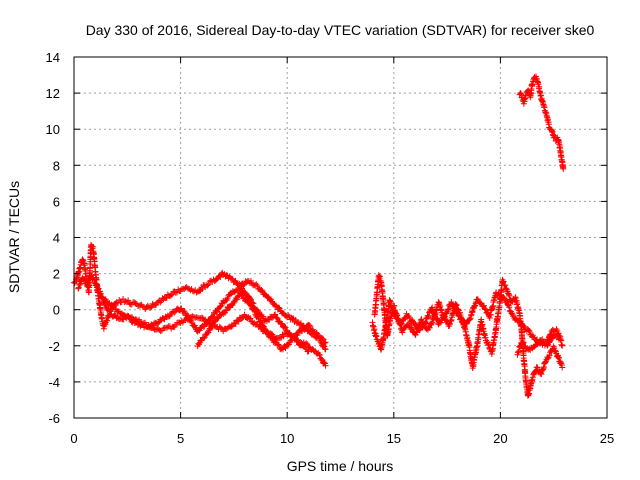 This screenshot has width=640, height=480. I want to click on y-tick-label: 6, so click(56, 201).